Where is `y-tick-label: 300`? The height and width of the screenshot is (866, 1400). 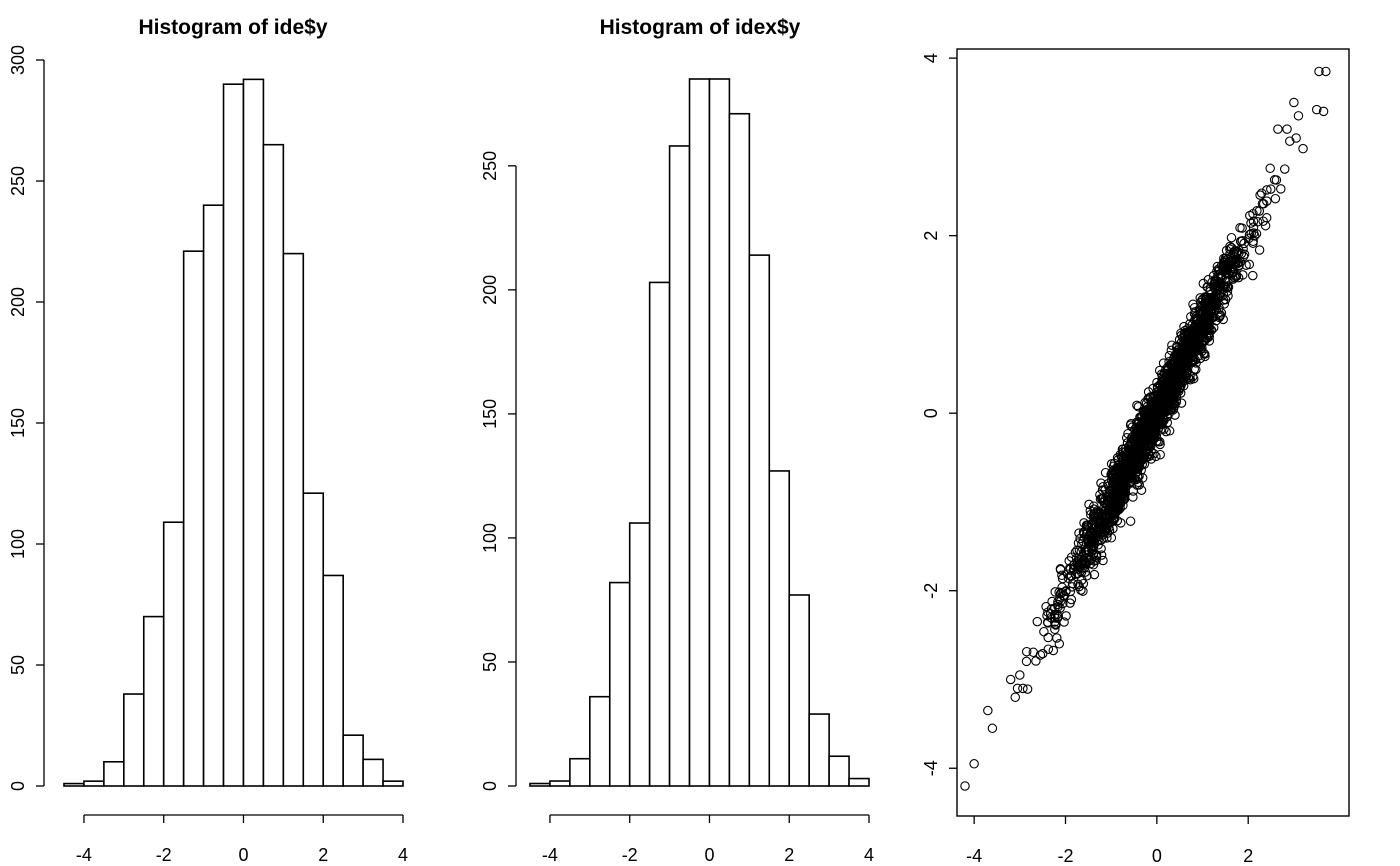
y-tick-label: 300 is located at coordinates (18, 60).